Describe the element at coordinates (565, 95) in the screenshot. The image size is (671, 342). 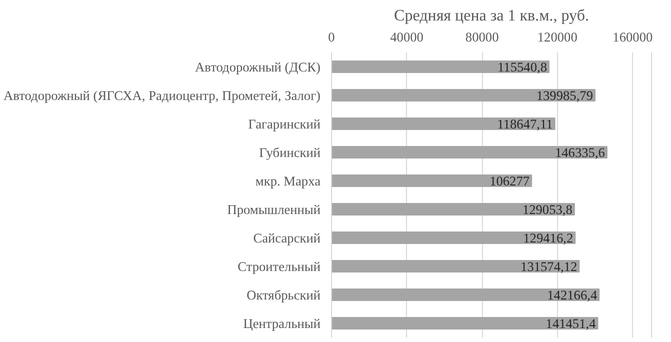
I see `data-label: 139985,79` at that location.